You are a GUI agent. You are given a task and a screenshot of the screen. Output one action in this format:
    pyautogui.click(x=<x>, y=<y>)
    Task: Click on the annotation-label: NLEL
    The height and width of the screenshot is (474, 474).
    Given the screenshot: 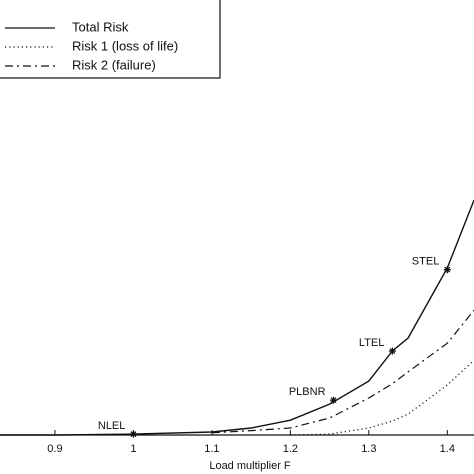 What is the action you would take?
    pyautogui.click(x=112, y=426)
    